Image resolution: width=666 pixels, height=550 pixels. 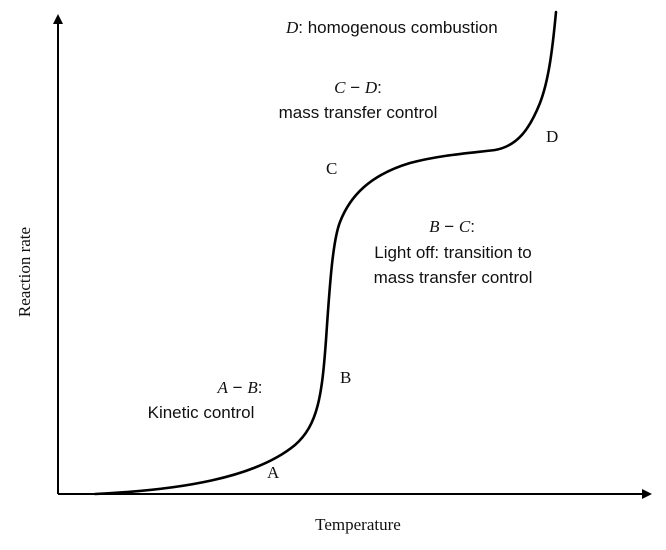 What do you see at coordinates (391, 27) in the screenshot?
I see `region-d-label: D: homogenous combustion` at bounding box center [391, 27].